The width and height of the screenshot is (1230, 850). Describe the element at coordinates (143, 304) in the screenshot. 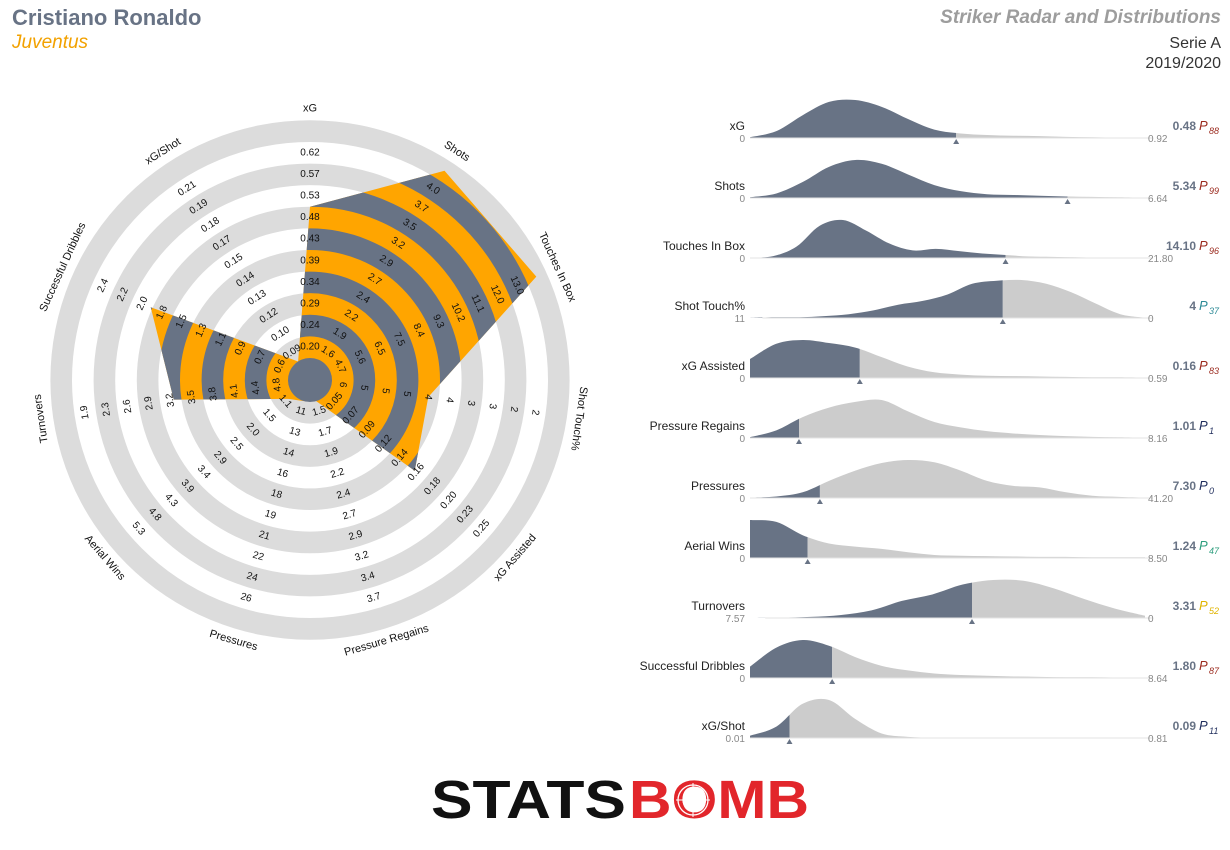

I see `radar-tick-label: 2.0` at that location.